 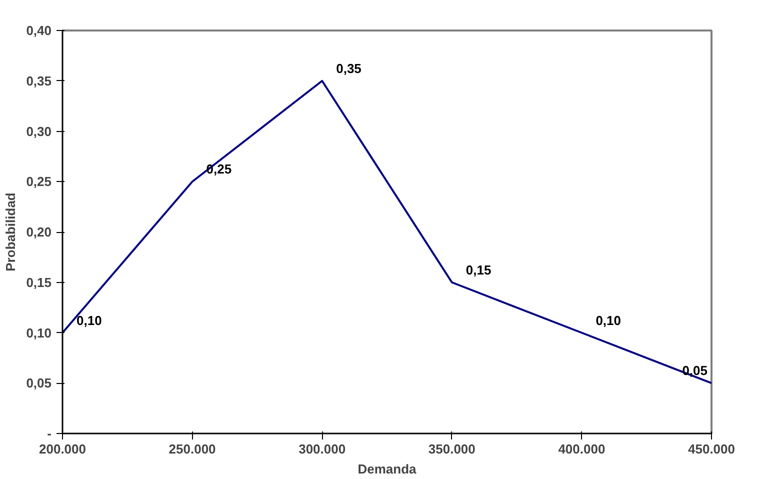 I want to click on y-tick-label: 0,35, so click(x=39, y=80).